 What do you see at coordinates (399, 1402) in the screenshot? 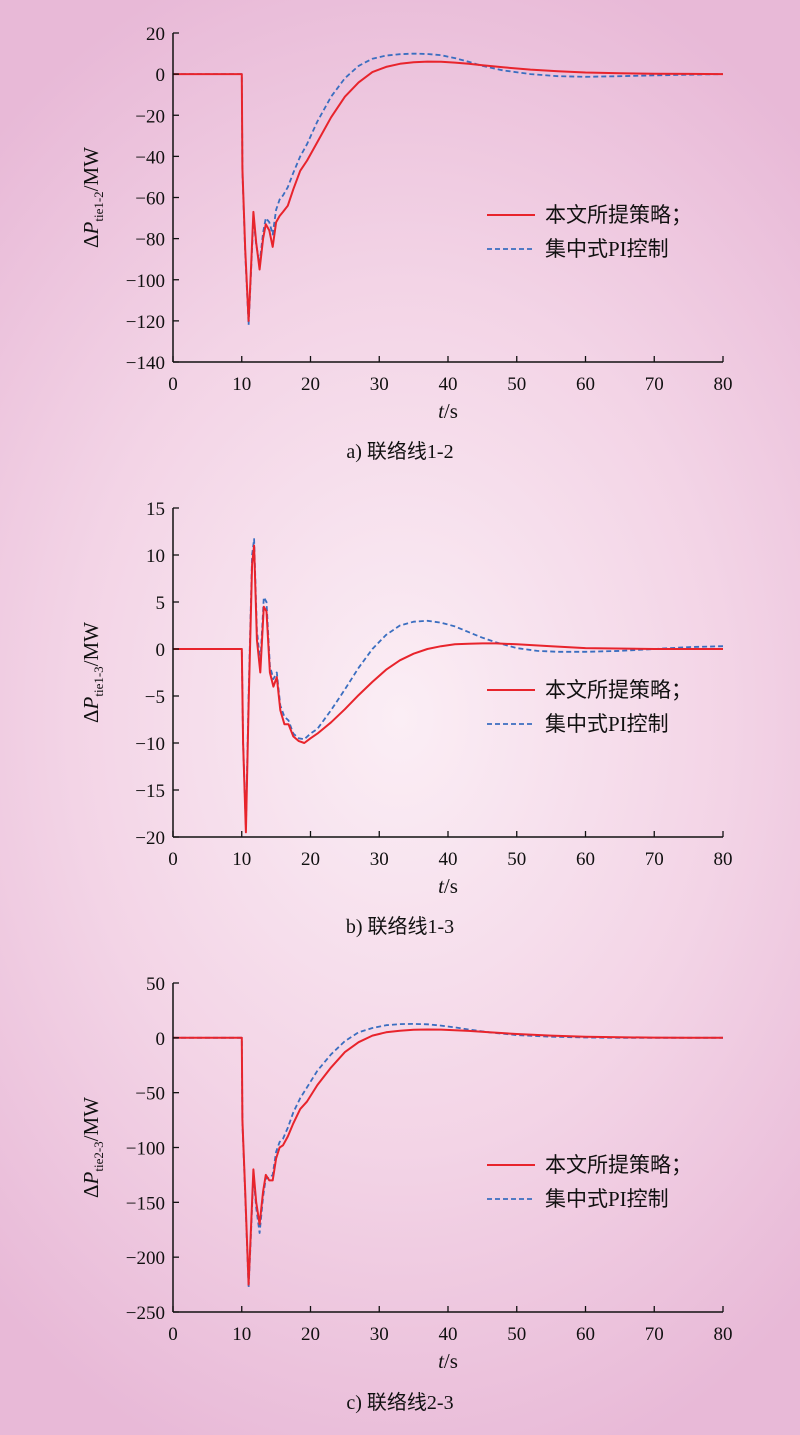
I see `panel-caption: c) 联络线2-3` at bounding box center [399, 1402].